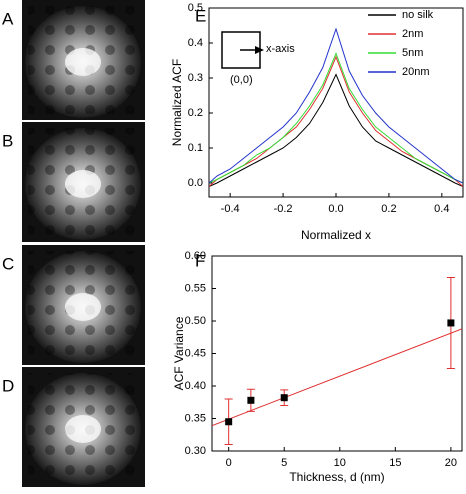  What do you see at coordinates (336, 235) in the screenshot?
I see `x-axis-label: Normalized x` at bounding box center [336, 235].